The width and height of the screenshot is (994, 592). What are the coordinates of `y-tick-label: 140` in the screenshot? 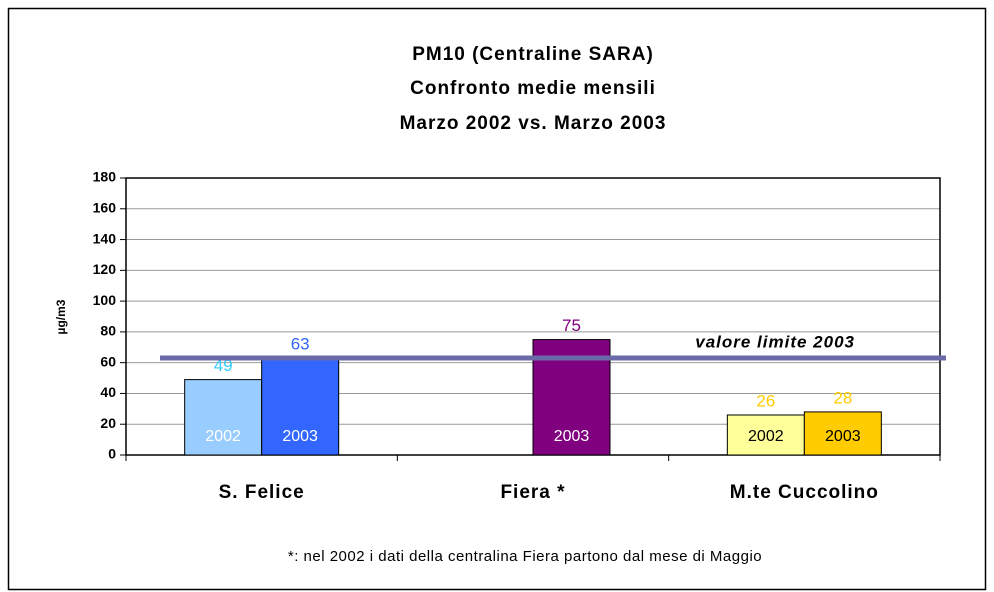 It's located at (105, 238).